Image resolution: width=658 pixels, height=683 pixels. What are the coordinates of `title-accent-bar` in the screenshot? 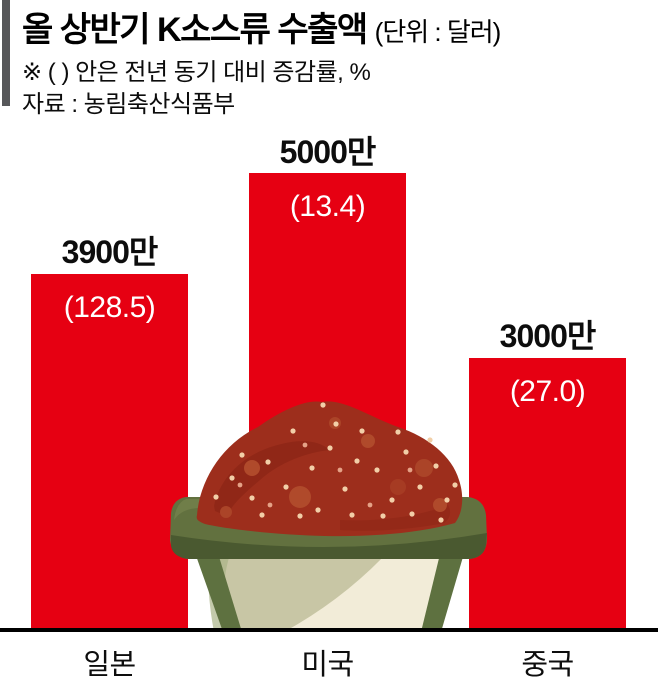 It's located at (6, 53).